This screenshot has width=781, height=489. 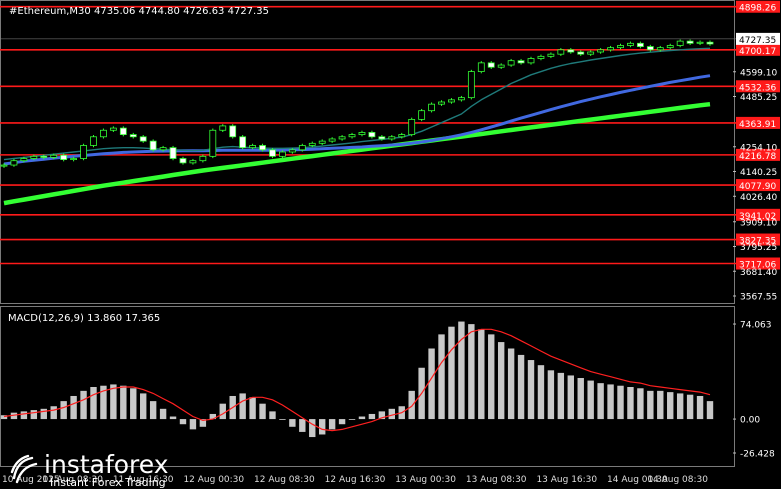 What do you see at coordinates (496, 480) in the screenshot?
I see `time-label: 13 Aug 08:30` at bounding box center [496, 480].